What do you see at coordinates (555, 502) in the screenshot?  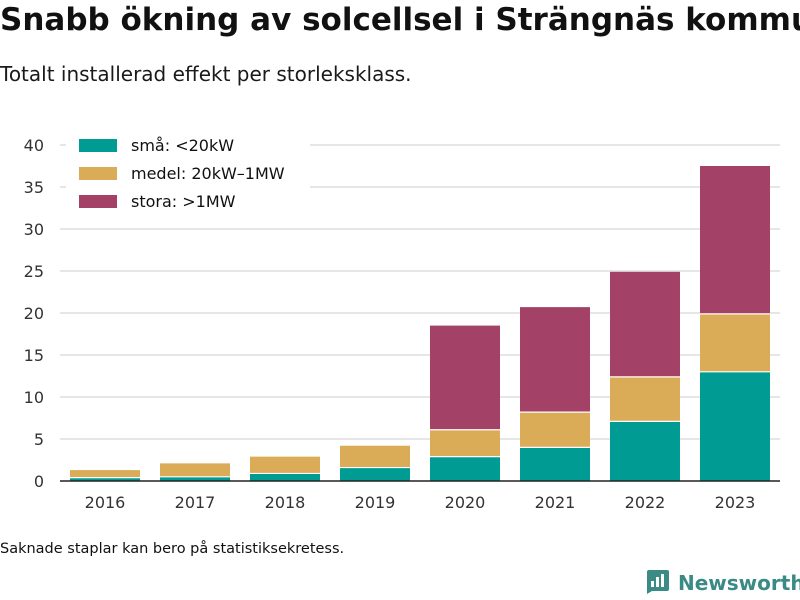 I see `x-tick-label: 2021` at bounding box center [555, 502].